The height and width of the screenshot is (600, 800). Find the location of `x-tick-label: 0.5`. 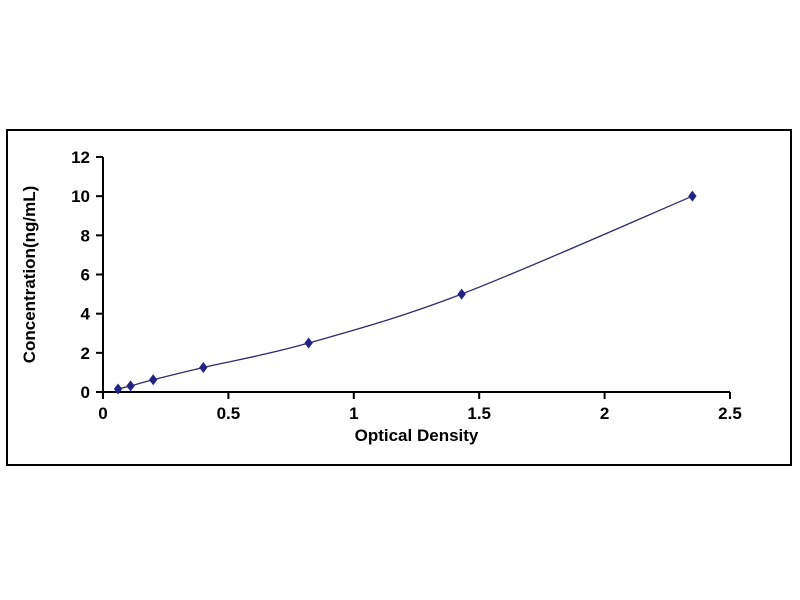

x-tick-label: 0.5 is located at coordinates (229, 413).